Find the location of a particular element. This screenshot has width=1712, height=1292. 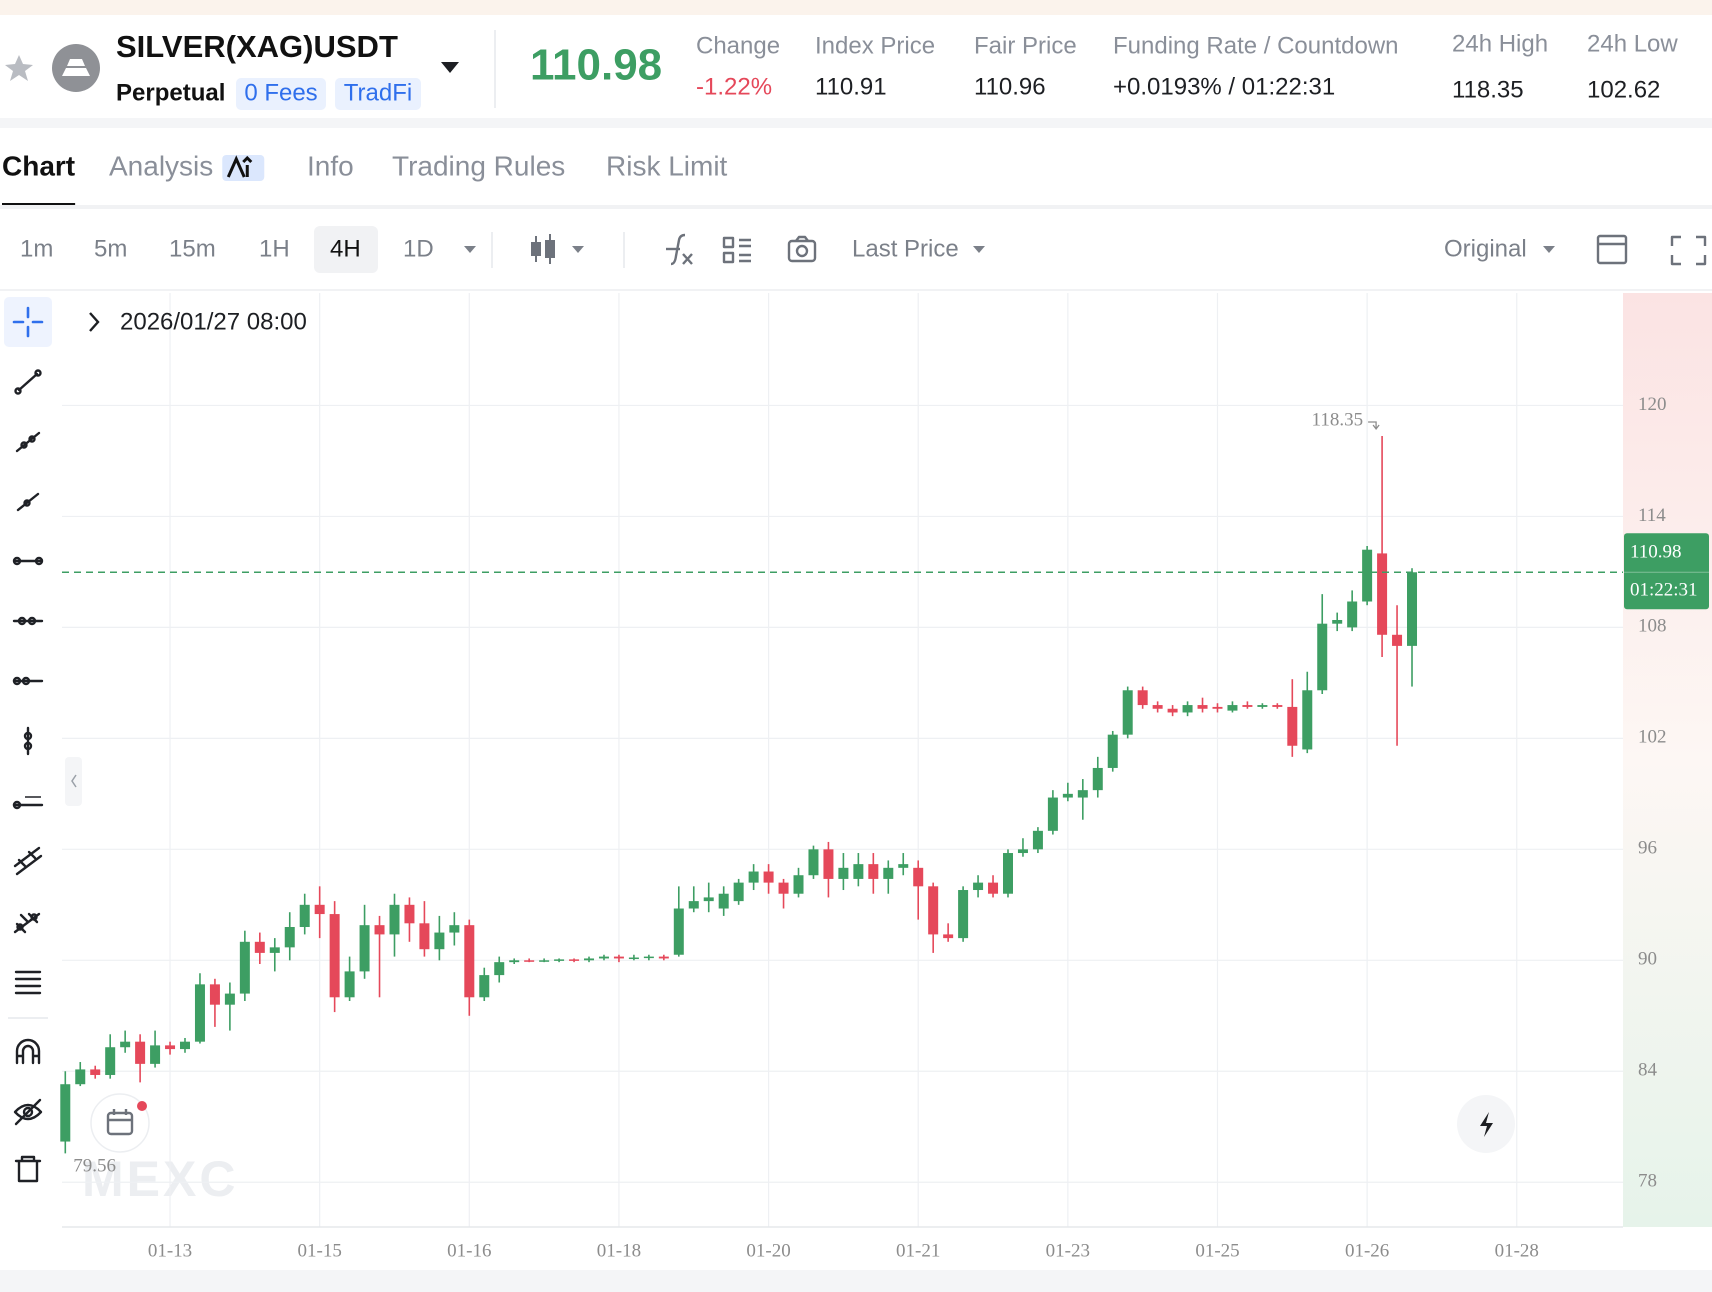

quick-trade-button is located at coordinates (1486, 1124).